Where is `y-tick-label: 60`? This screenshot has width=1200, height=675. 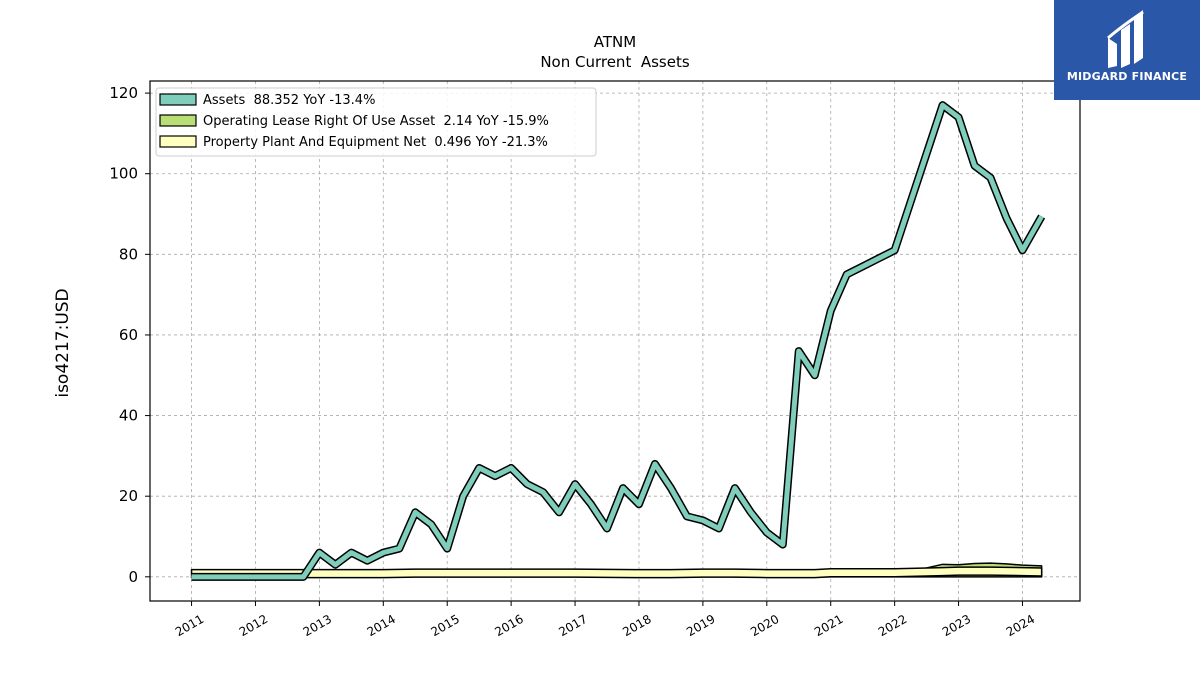
y-tick-label: 60 is located at coordinates (128, 335).